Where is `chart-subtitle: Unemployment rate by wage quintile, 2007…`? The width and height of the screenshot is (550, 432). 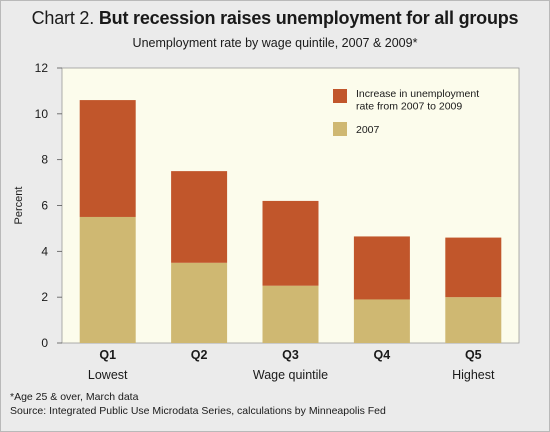 chart-subtitle: Unemployment rate by wage quintile, 2007… is located at coordinates (275, 43).